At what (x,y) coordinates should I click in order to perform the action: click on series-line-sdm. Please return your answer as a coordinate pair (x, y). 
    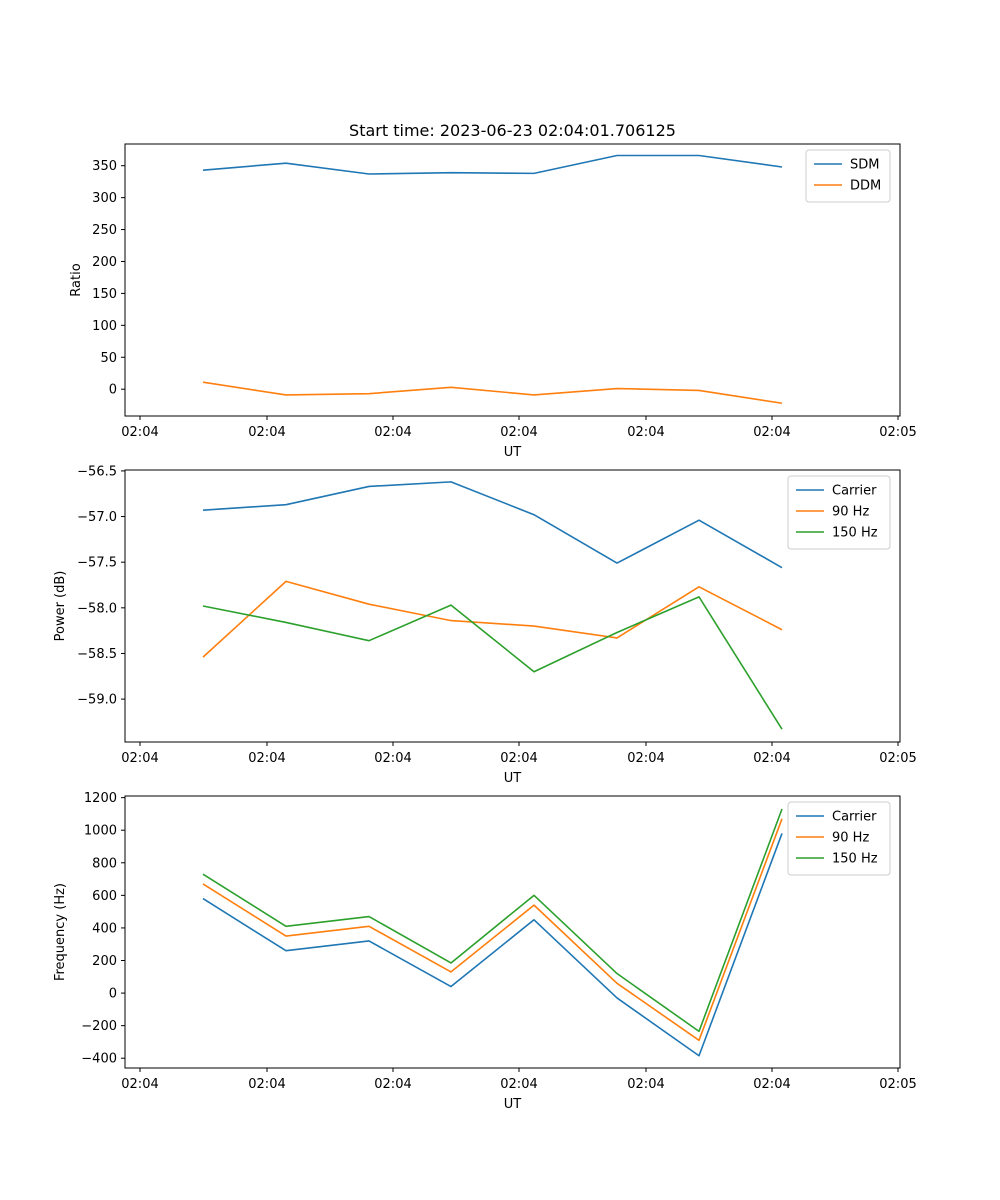
    Looking at the image, I should click on (492, 164).